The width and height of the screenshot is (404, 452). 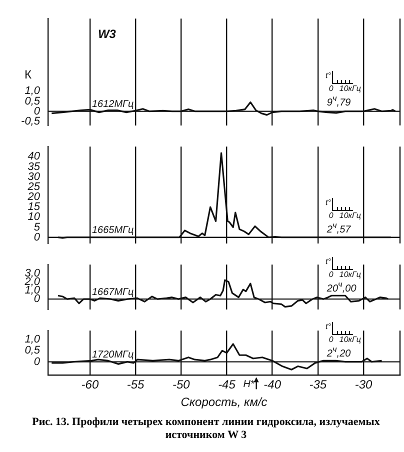 What do you see at coordinates (34, 156) in the screenshot?
I see `y-tick-label: 40` at bounding box center [34, 156].